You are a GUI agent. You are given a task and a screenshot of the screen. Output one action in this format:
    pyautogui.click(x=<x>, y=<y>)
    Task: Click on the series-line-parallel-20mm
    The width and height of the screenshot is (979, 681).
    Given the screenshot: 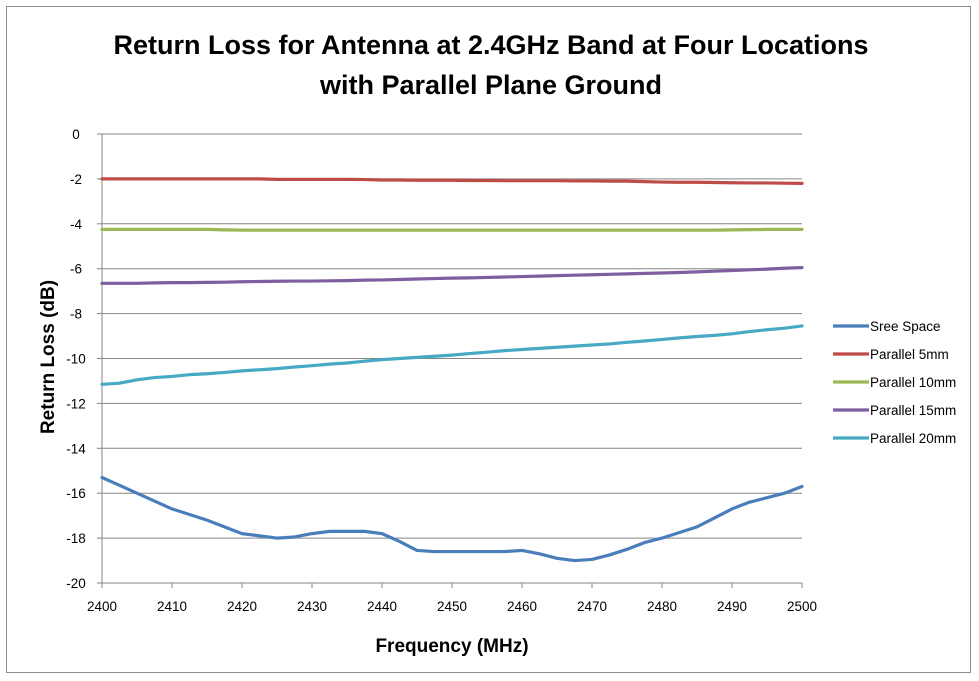 What is the action you would take?
    pyautogui.click(x=452, y=355)
    